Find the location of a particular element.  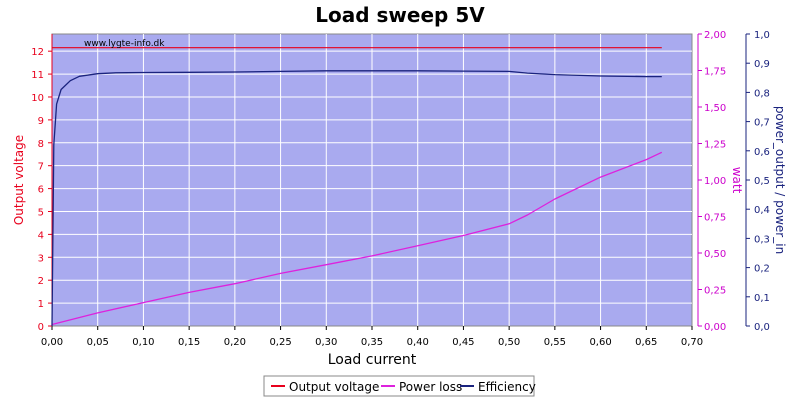

x-tick-label: 0,25 is located at coordinates (280, 342).